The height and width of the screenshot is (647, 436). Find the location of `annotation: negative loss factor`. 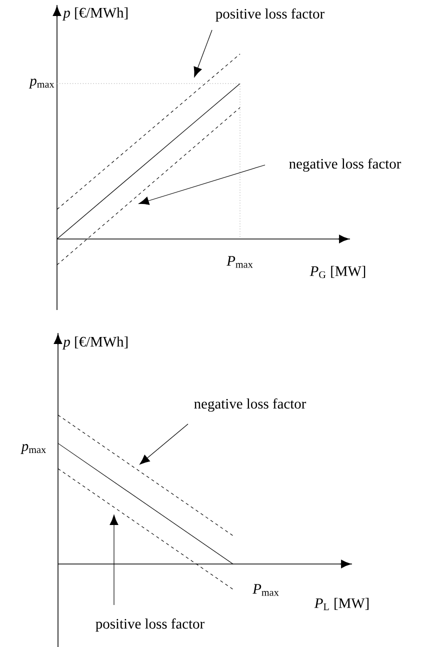

annotation: negative loss factor is located at coordinates (345, 165).